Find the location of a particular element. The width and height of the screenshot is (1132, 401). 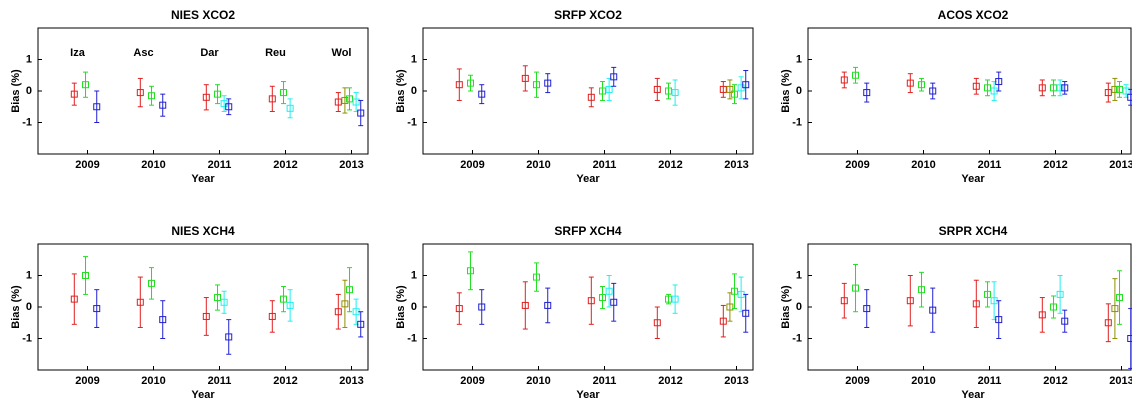

panel-title: NIES XCO2 is located at coordinates (203, 15).